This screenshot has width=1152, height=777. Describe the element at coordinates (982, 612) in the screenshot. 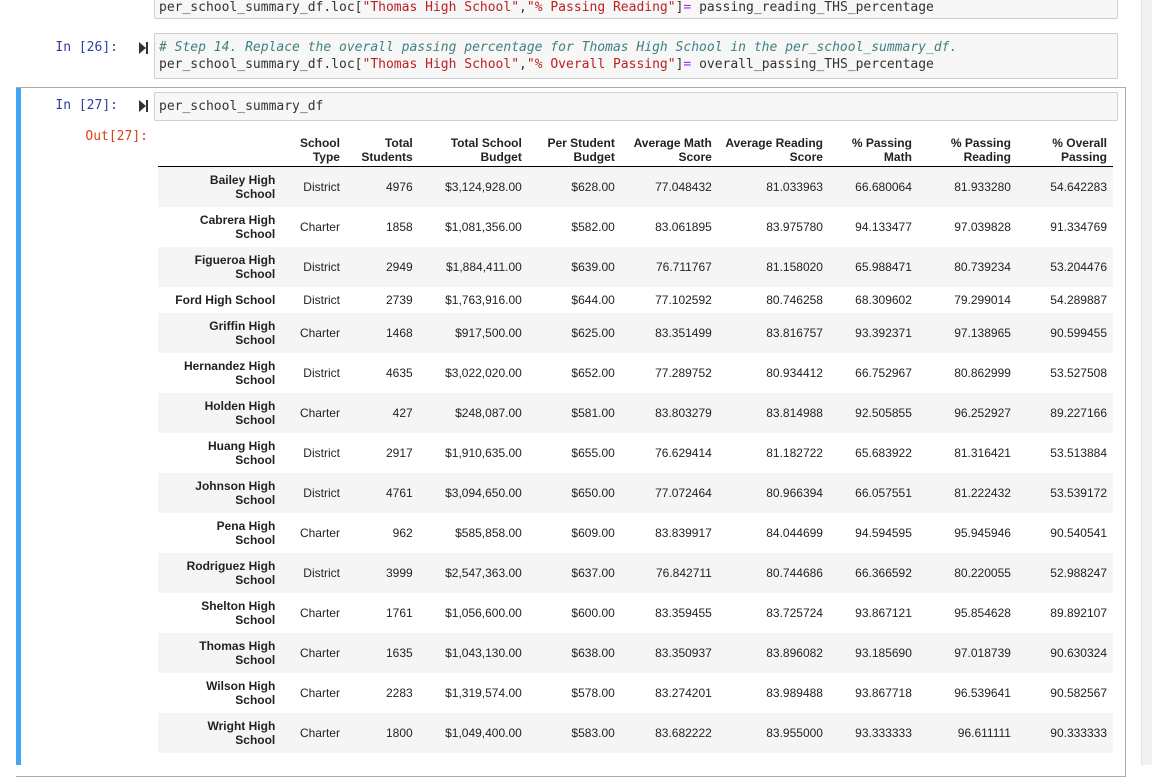

I see `table-cell: 95.854628` at that location.